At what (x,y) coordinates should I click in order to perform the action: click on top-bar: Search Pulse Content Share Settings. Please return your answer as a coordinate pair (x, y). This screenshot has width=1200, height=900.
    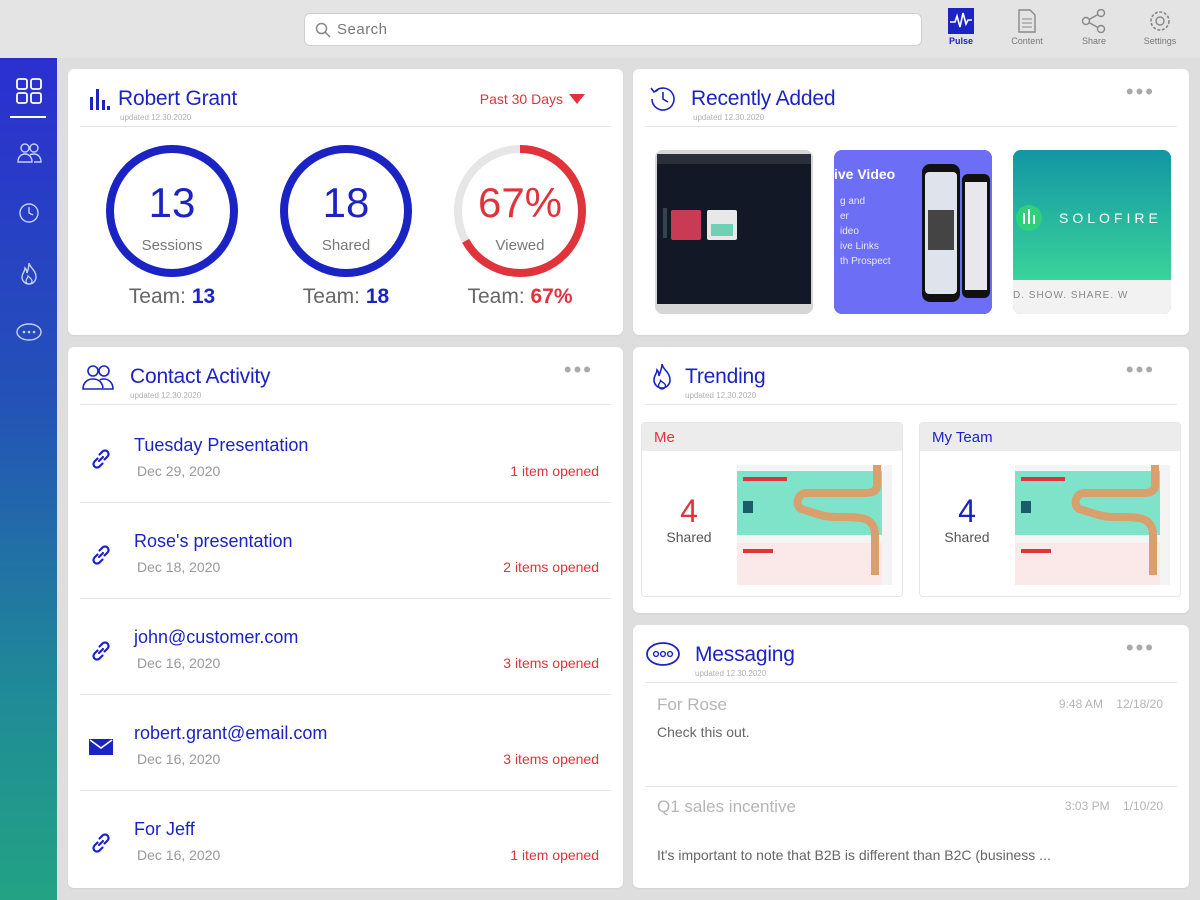
    Looking at the image, I should click on (600, 29).